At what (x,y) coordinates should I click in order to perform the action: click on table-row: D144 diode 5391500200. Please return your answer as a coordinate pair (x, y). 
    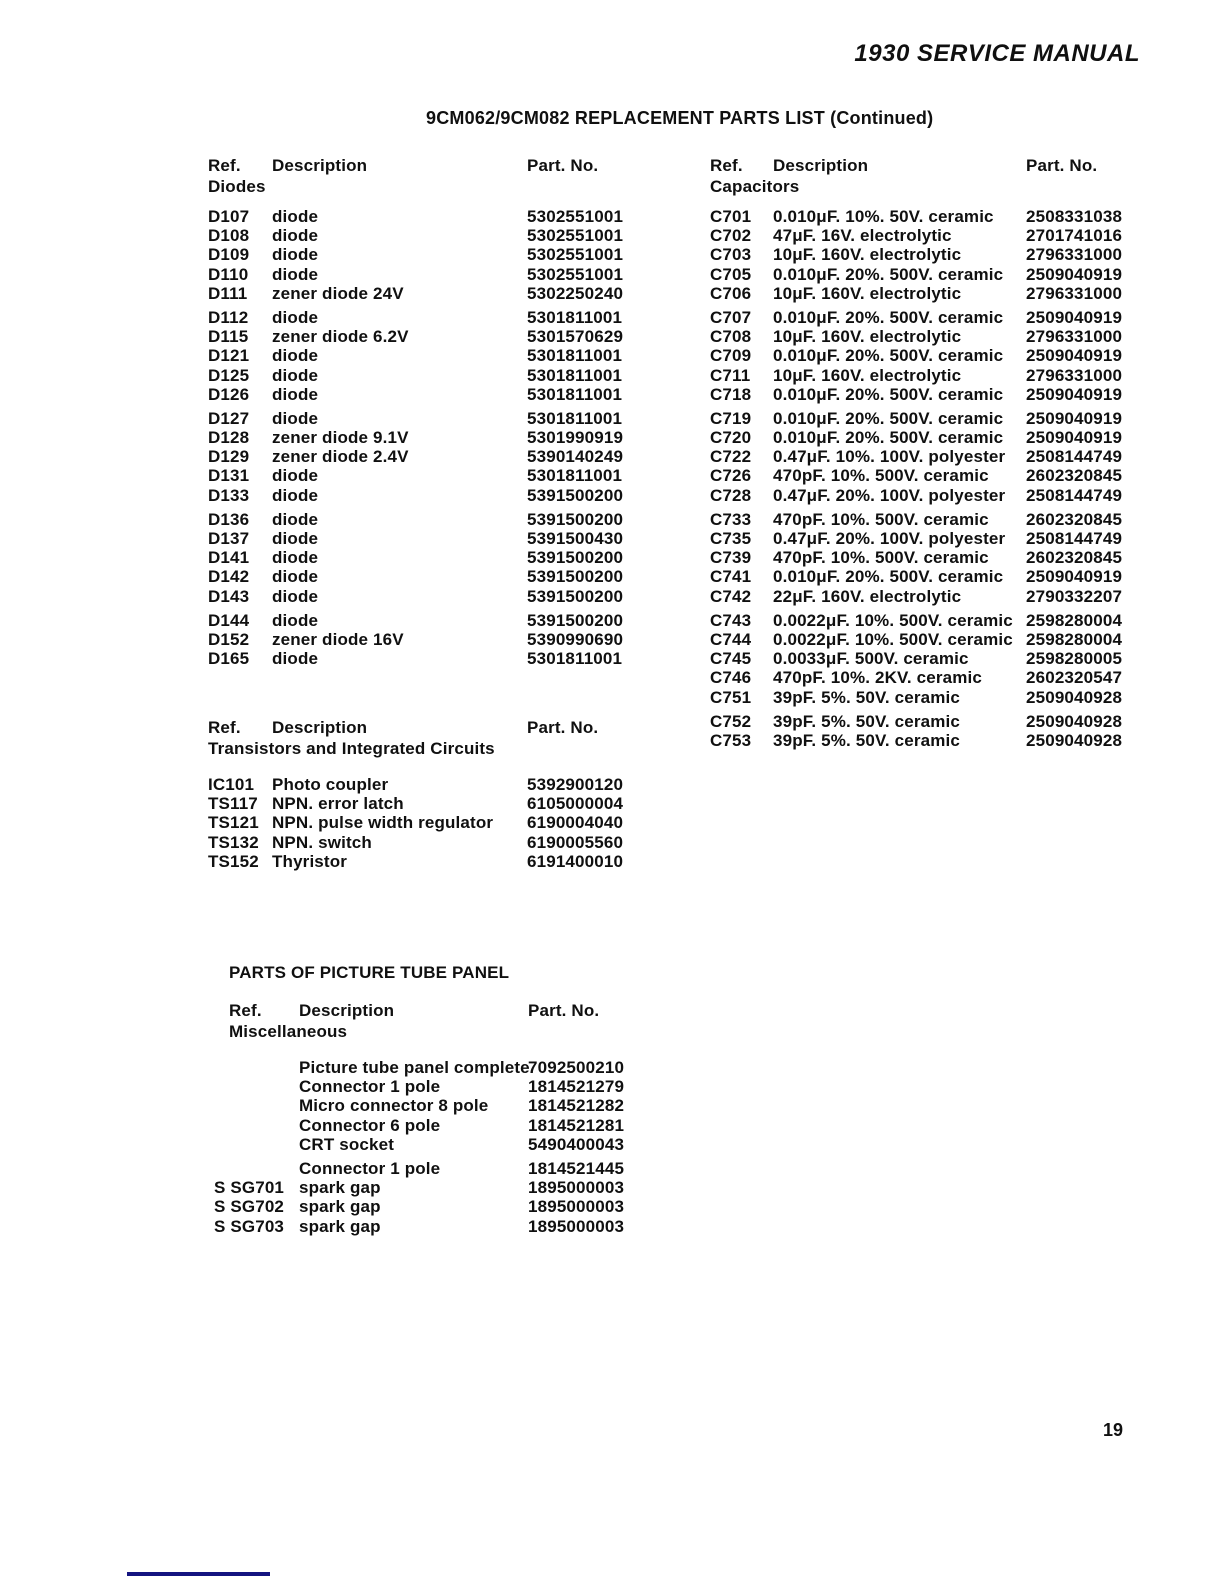
    Looking at the image, I should click on (415, 620).